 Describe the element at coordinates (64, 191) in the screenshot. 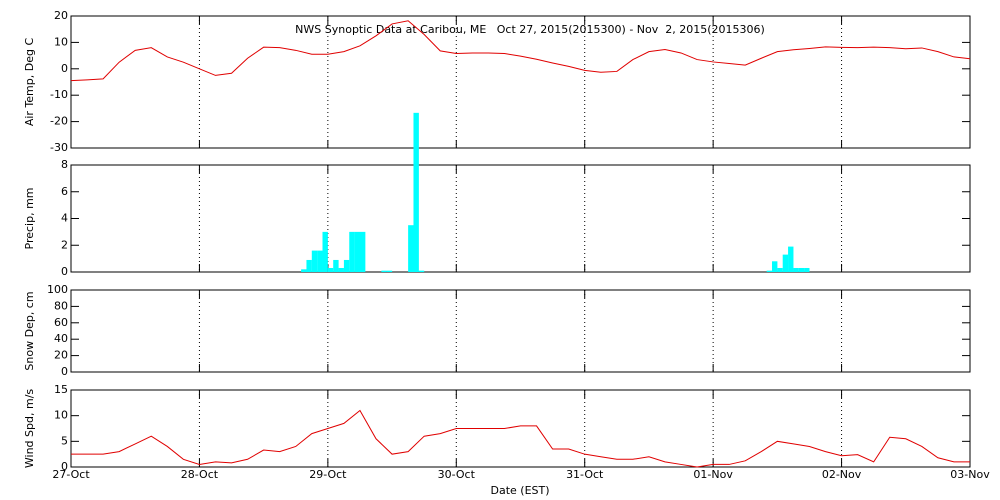

I see `y-tick-label: 6` at that location.